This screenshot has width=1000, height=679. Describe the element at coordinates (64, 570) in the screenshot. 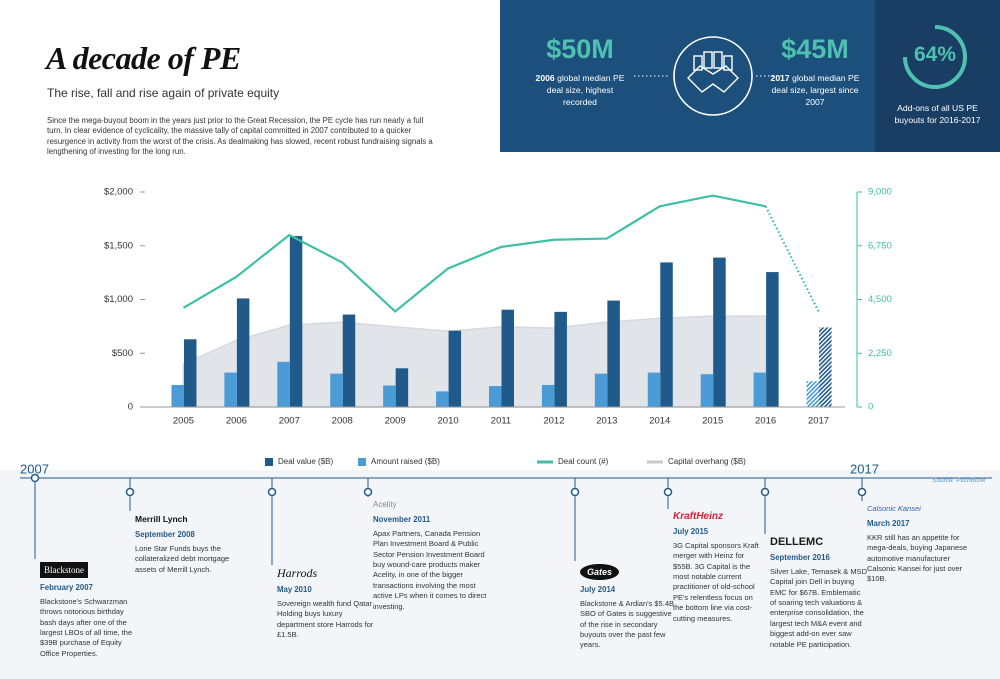

I see `event-logo: Blackstone` at that location.